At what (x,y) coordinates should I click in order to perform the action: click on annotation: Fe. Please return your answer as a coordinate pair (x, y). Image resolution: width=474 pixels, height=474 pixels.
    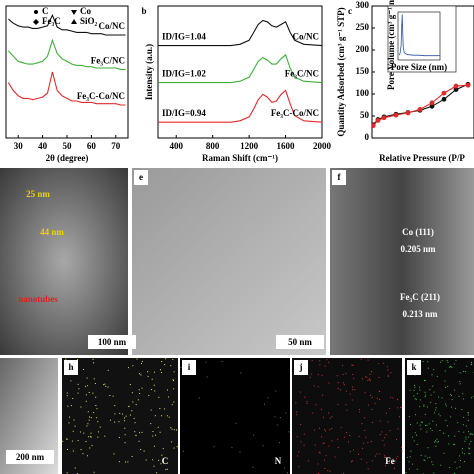
    Looking at the image, I should click on (390, 461).